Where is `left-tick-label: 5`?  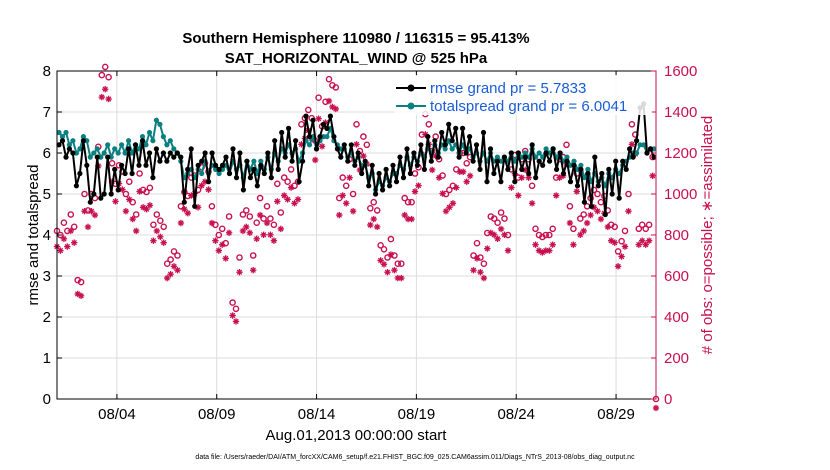
left-tick-label: 5 is located at coordinates (47, 194).